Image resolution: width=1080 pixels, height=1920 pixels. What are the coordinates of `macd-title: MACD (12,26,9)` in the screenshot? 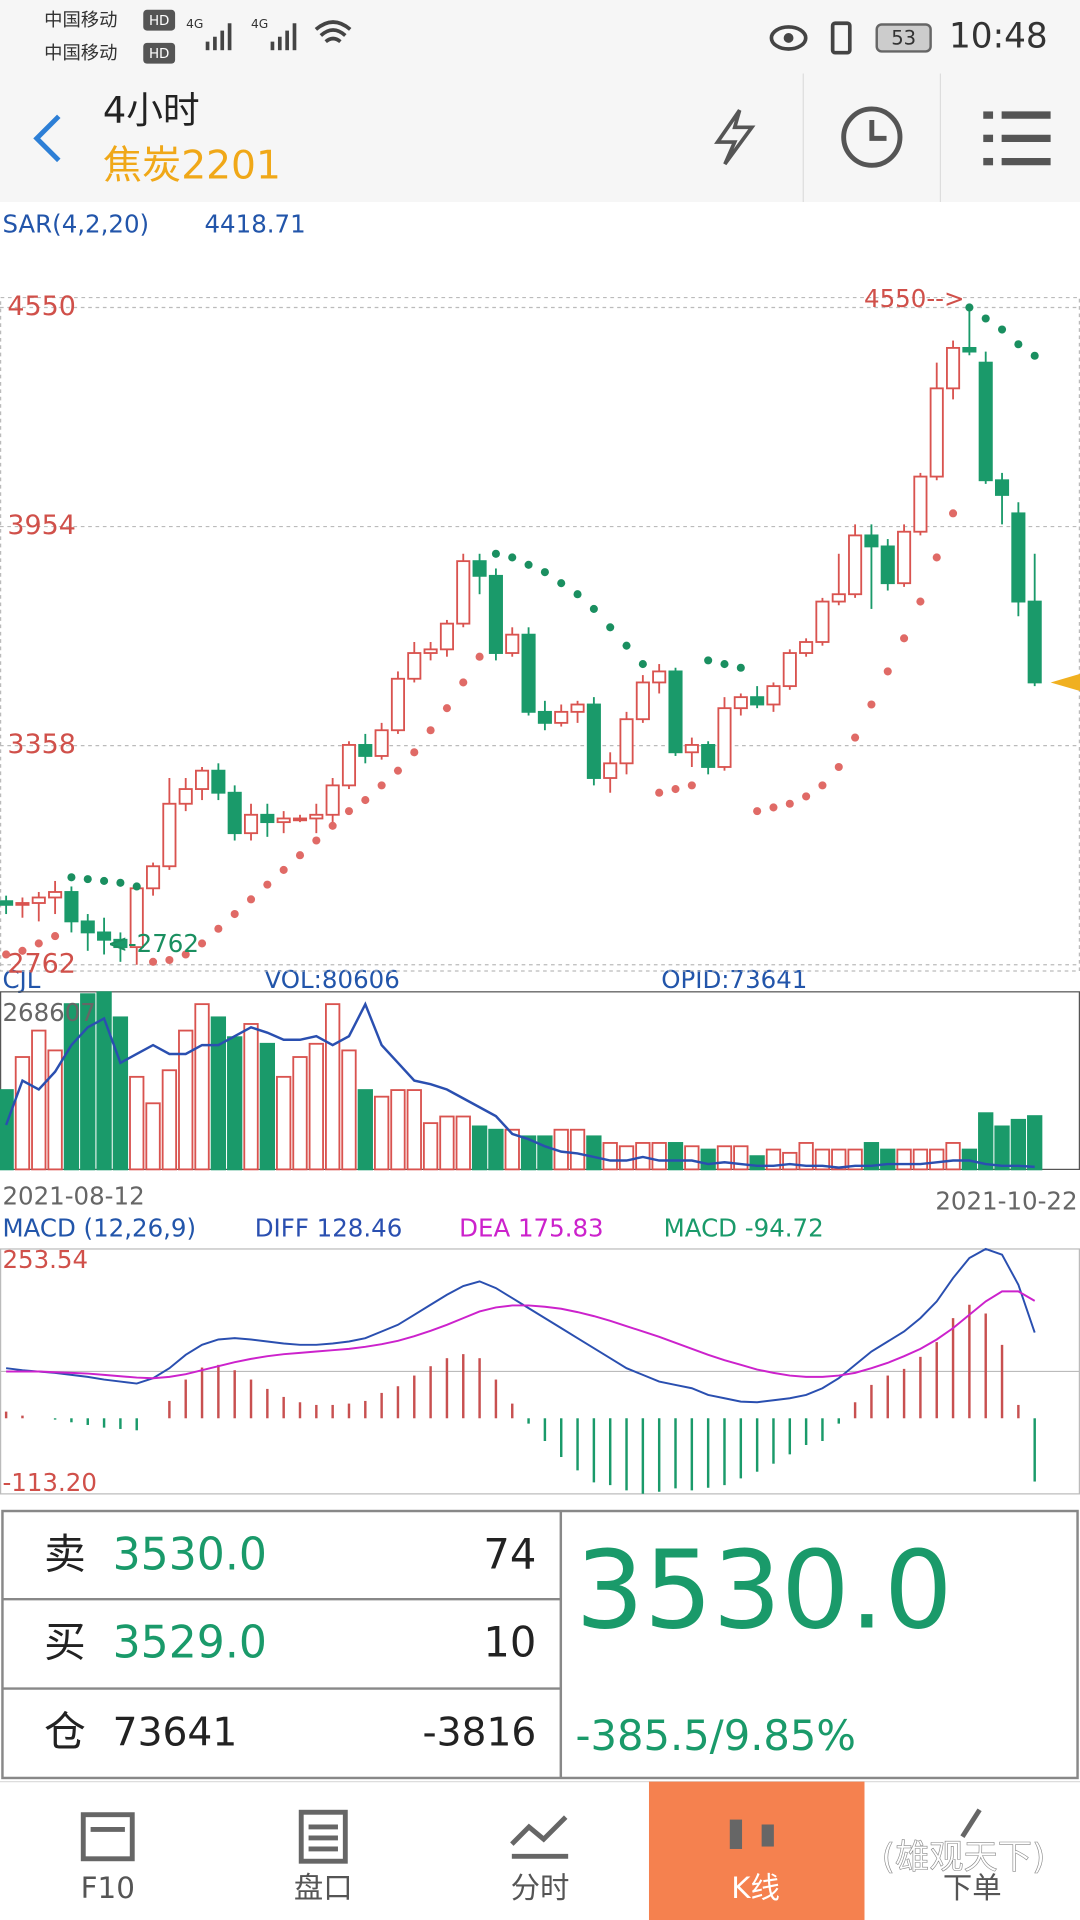 It's located at (99, 1227).